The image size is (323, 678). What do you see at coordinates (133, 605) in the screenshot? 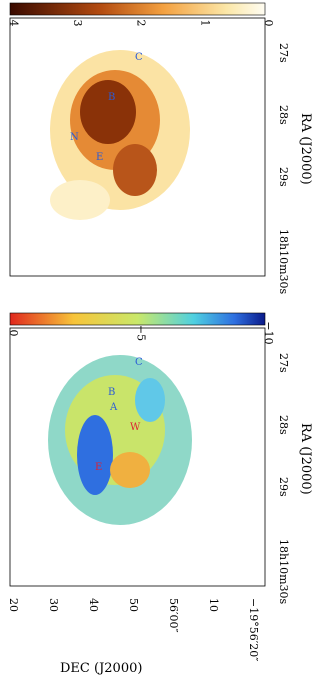
I see `dec-tick-label: 50` at bounding box center [133, 605].